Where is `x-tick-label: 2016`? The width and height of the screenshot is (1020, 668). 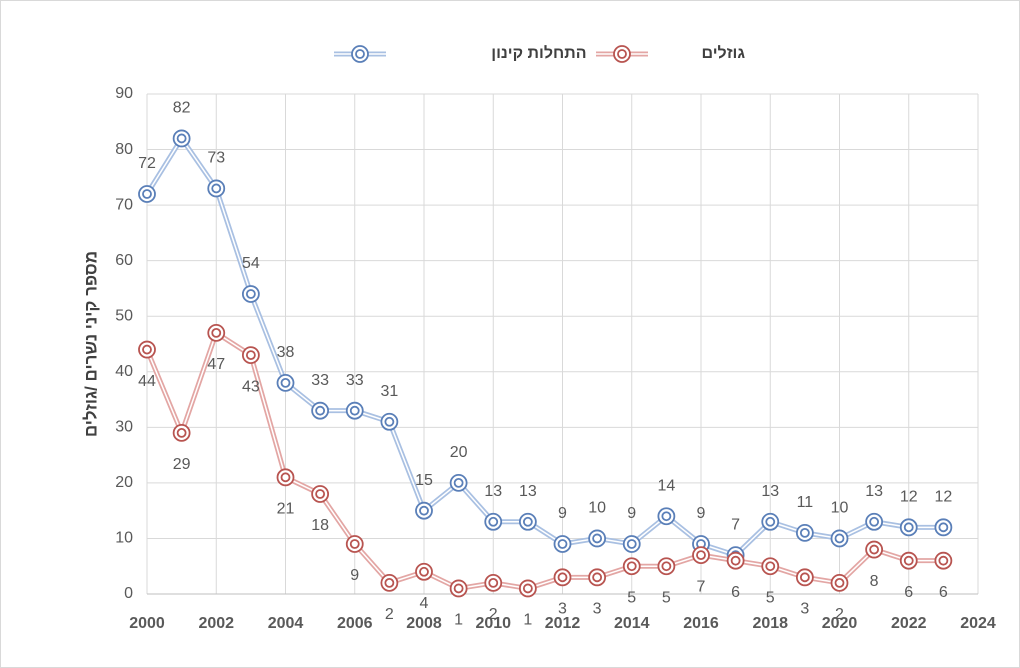 x-tick-label: 2016 is located at coordinates (701, 623).